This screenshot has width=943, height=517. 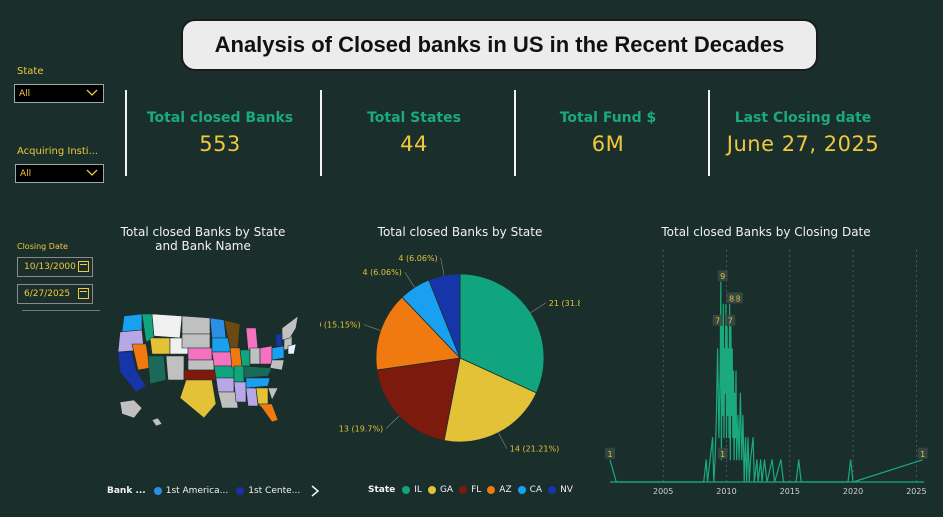 What do you see at coordinates (726, 491) in the screenshot?
I see `x-tick-label: 2010` at bounding box center [726, 491].